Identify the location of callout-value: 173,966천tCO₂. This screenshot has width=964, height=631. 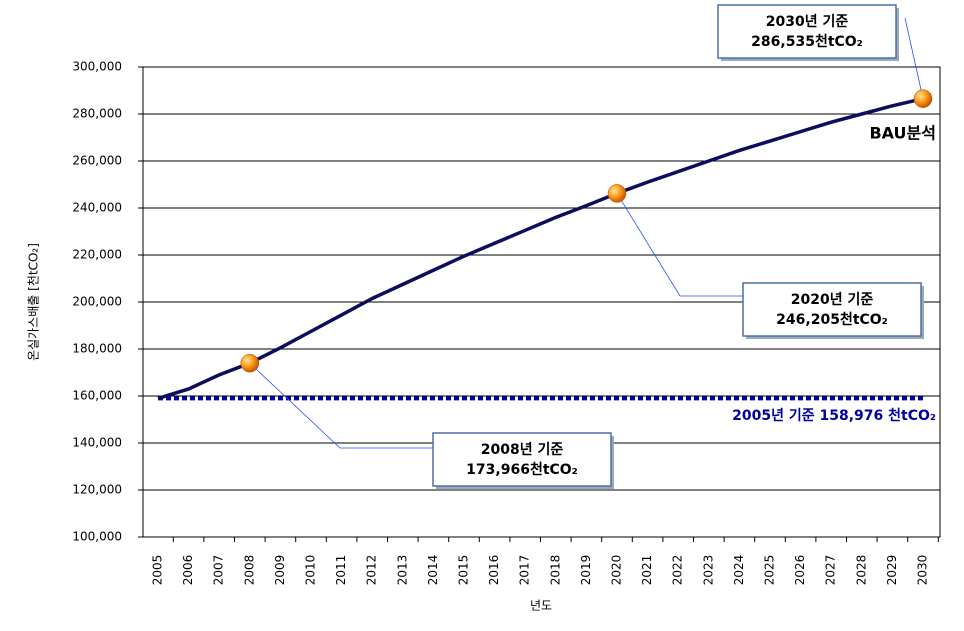
(522, 470).